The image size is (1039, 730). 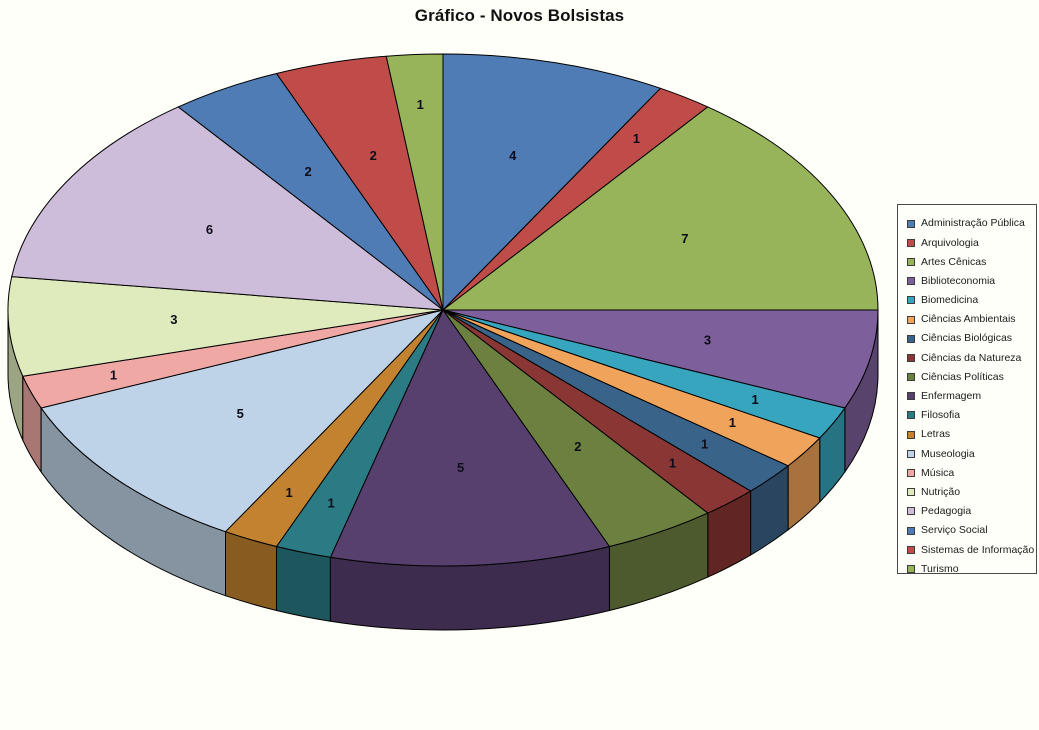 I want to click on legend-item: Biomedicina, so click(x=971, y=300).